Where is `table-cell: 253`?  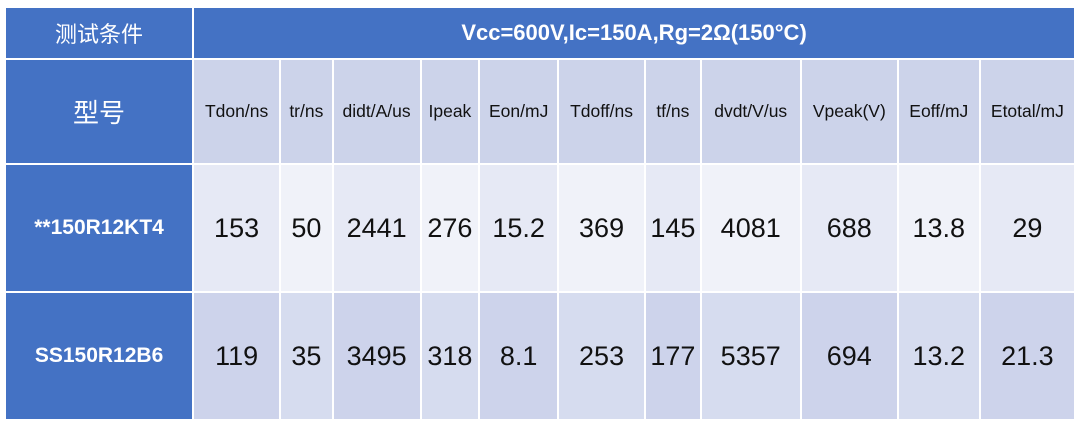 table-cell: 253 is located at coordinates (602, 356).